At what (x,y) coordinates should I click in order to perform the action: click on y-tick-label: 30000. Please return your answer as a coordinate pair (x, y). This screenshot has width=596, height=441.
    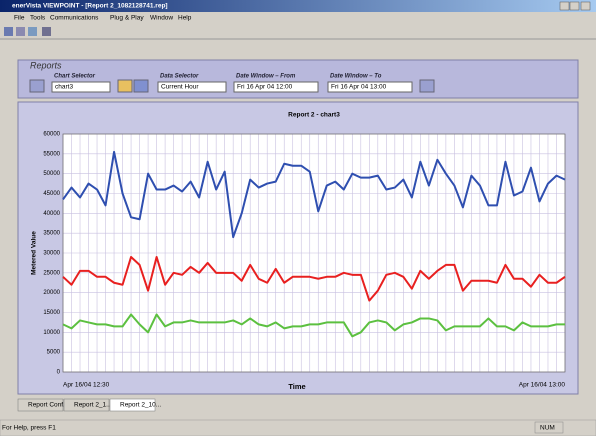
    Looking at the image, I should click on (51, 254).